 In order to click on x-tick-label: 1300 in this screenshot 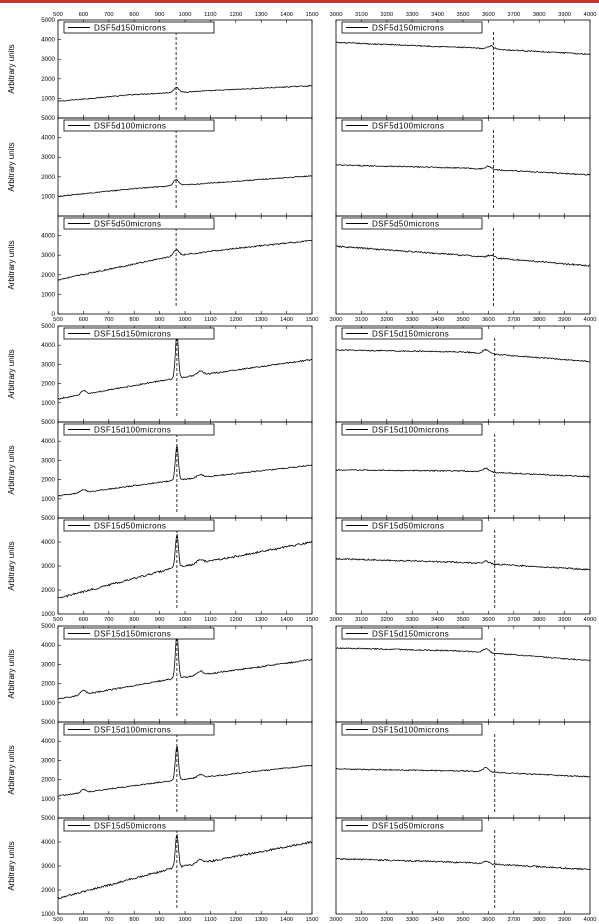, I will do `click(261, 15)`.